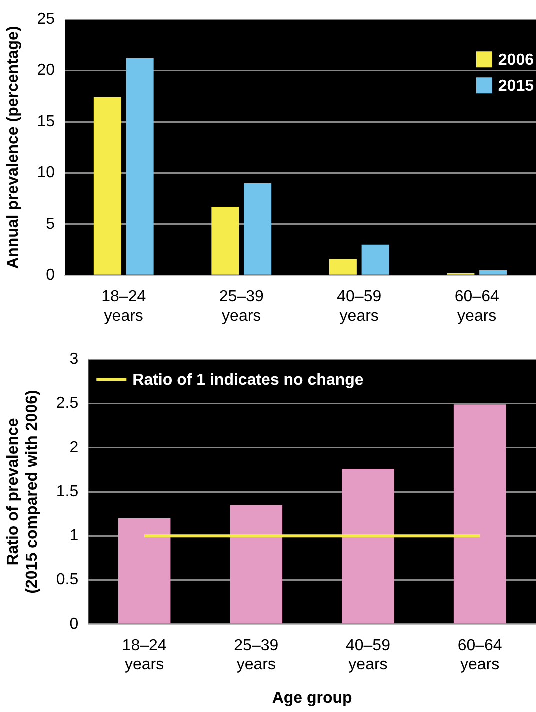  Describe the element at coordinates (51, 224) in the screenshot. I see `y-tick-label: 5` at that location.